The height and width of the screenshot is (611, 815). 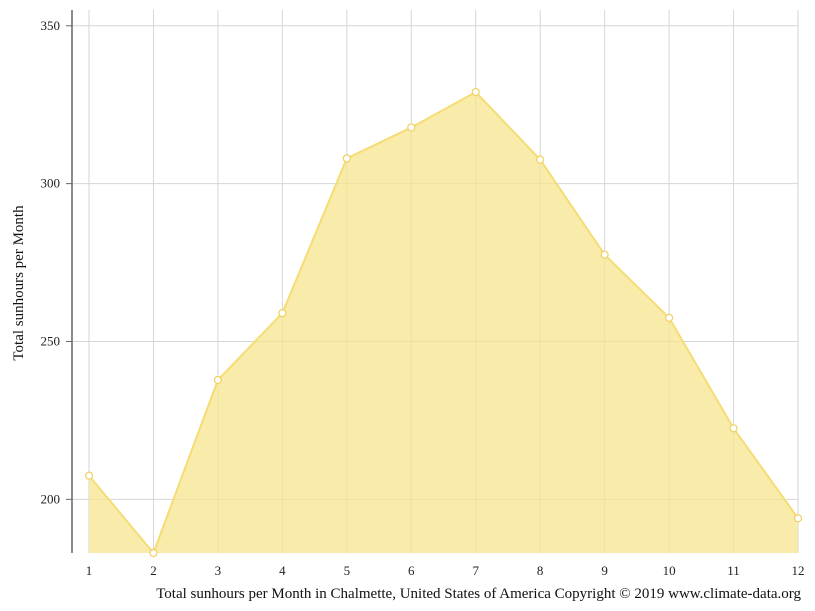 I want to click on x-tick-label-12: 12, so click(x=798, y=570).